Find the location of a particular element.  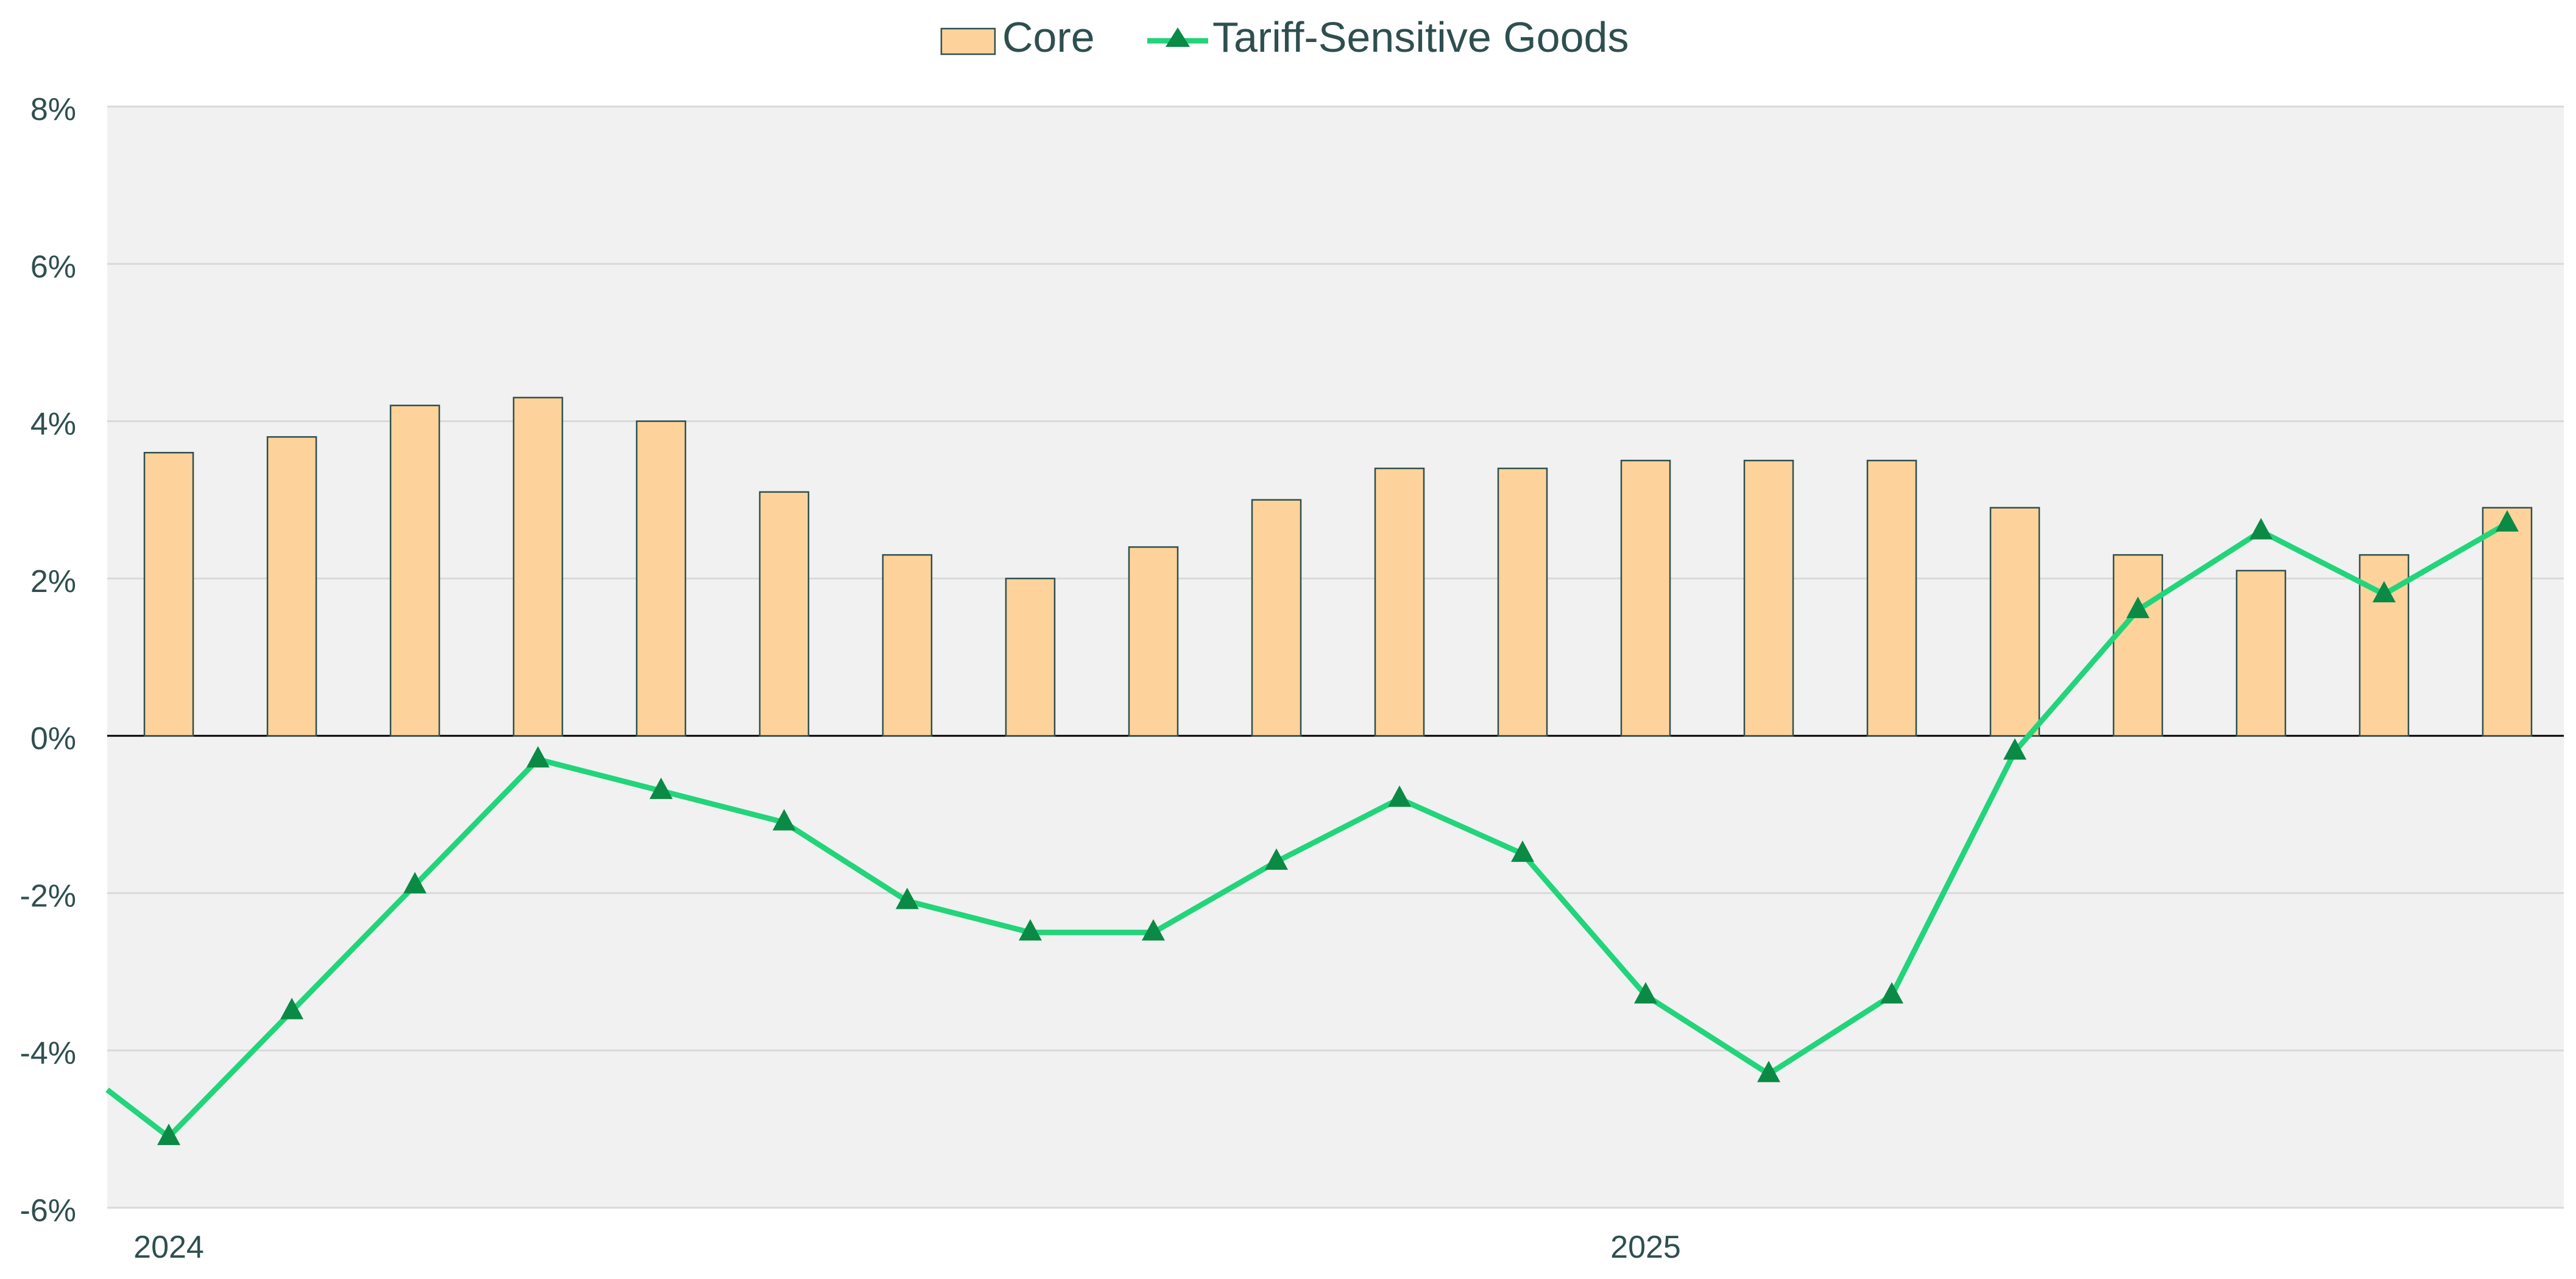

y-tick-label: 8% is located at coordinates (53, 110).